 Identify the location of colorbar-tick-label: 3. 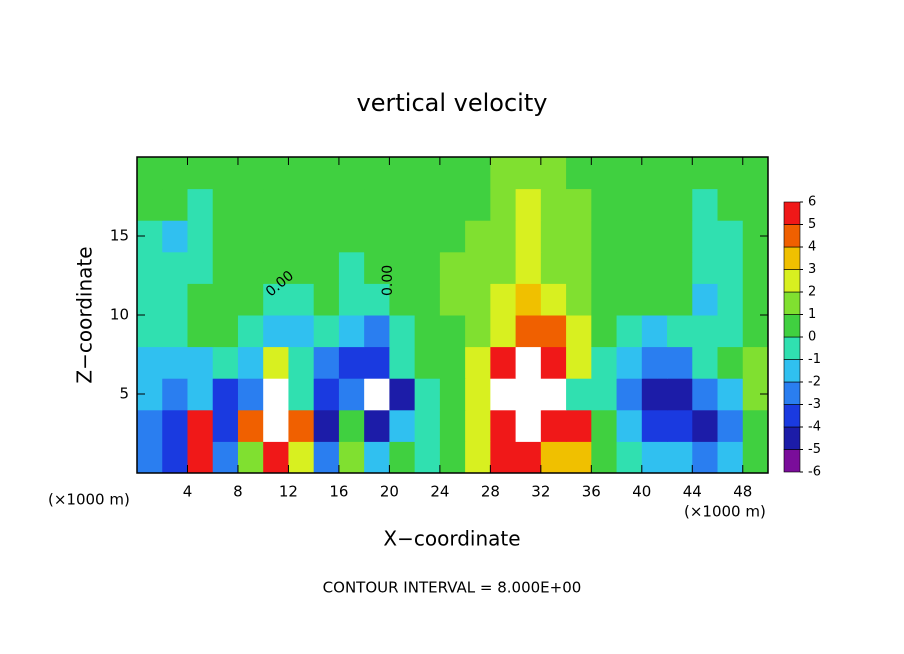
(812, 269).